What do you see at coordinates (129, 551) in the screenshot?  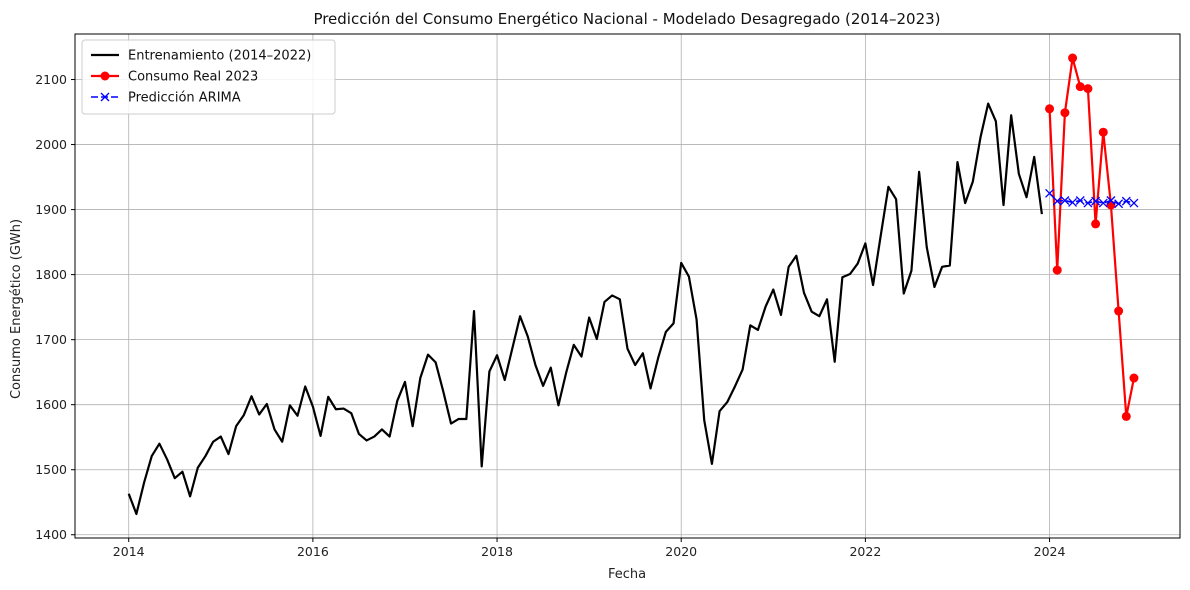 I see `x-tick-label: 2014` at bounding box center [129, 551].